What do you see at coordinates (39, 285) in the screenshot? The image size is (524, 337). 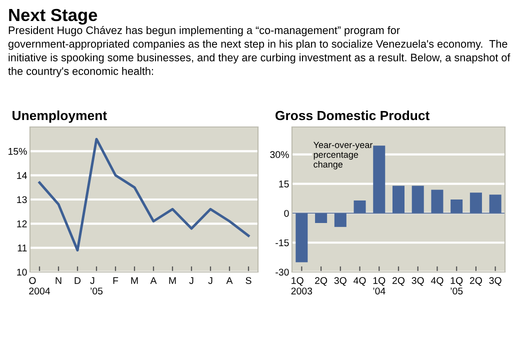 I see `x-tick-label: O 2004` at bounding box center [39, 285].